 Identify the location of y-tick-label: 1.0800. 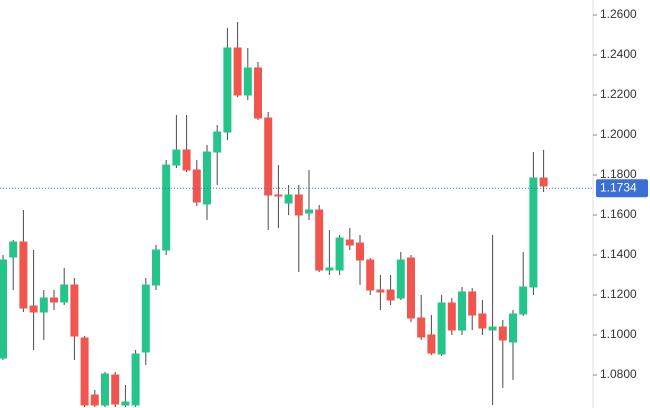
(618, 374).